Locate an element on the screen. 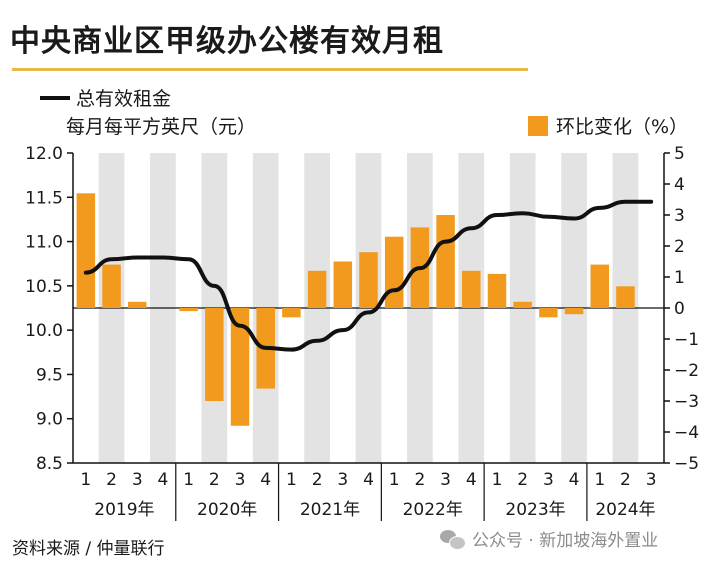 This screenshot has width=721, height=564. year-label: 2020年 is located at coordinates (227, 510).